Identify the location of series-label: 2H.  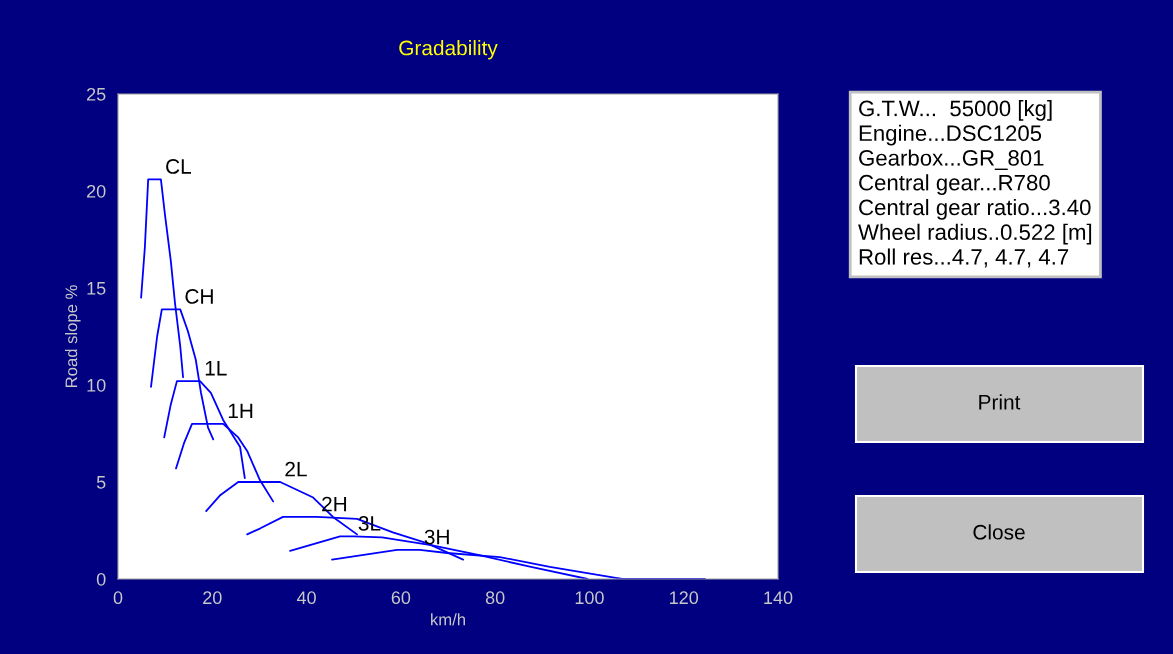
(334, 504).